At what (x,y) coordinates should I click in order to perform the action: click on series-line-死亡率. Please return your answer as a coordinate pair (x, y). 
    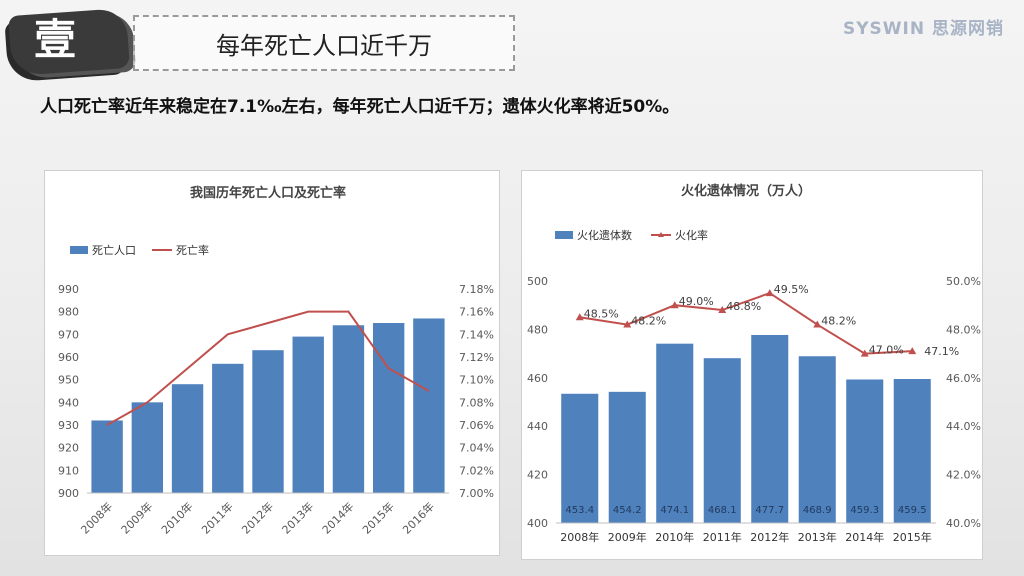
    Looking at the image, I should click on (268, 368).